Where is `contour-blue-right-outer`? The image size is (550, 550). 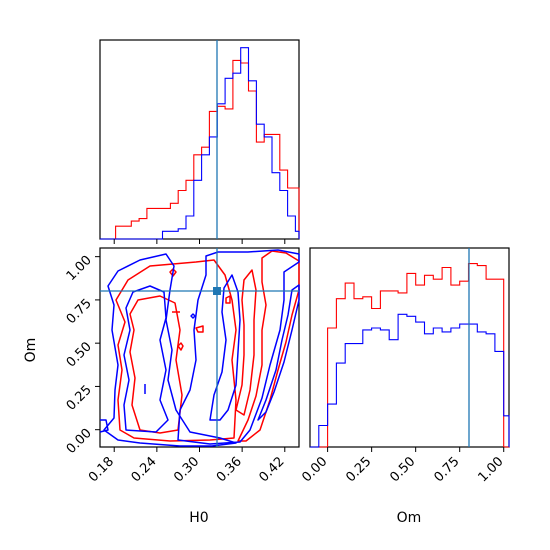
contour-blue-right-outer is located at coordinates (238, 347).